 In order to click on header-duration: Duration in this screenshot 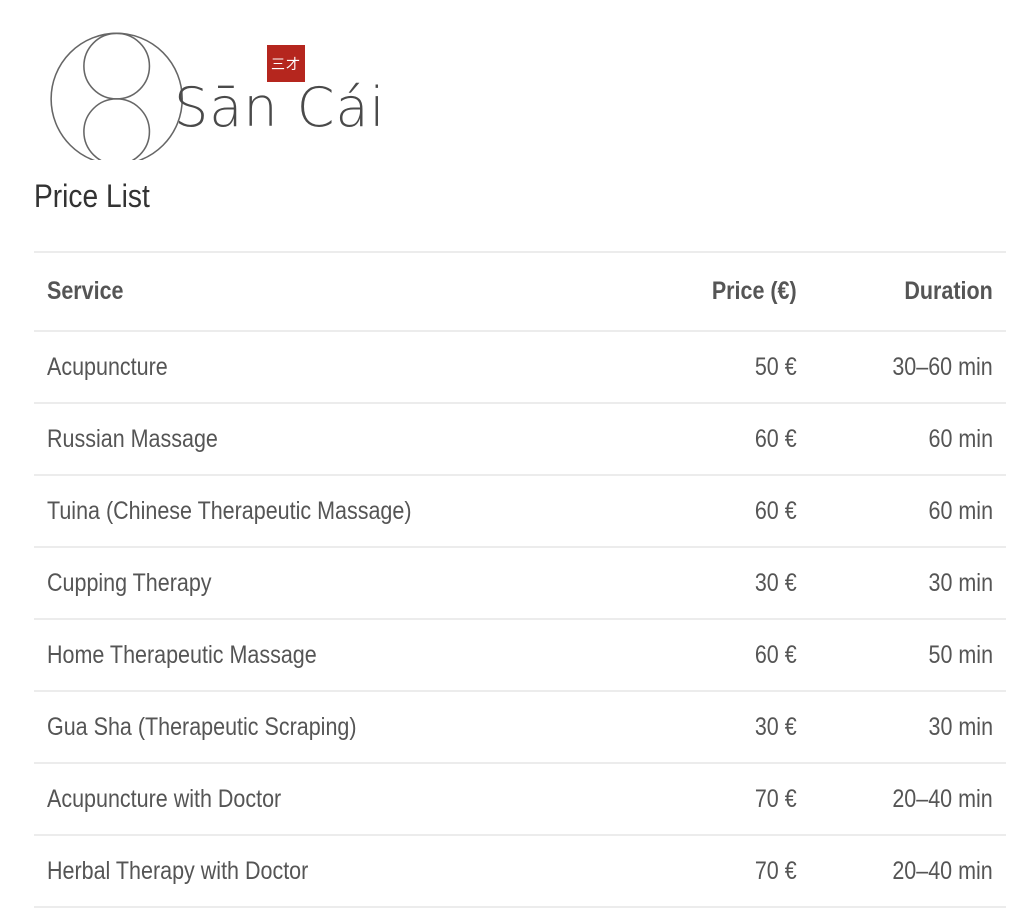, I will do `click(908, 291)`.